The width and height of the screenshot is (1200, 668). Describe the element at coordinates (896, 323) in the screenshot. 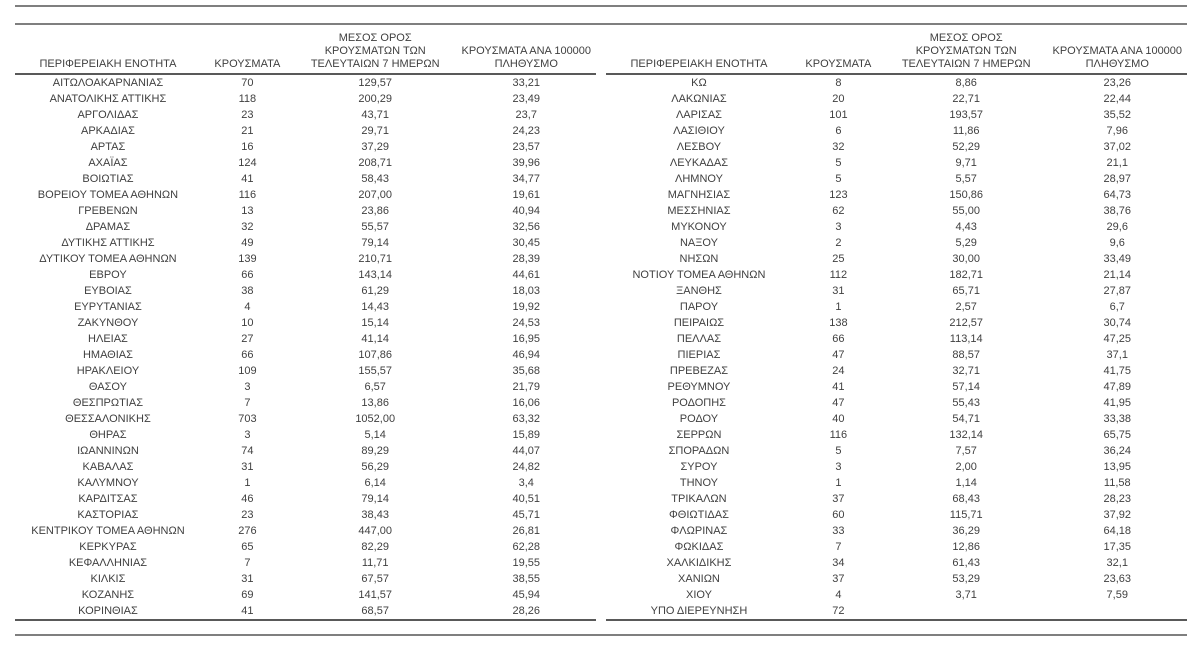

I see `table-row: ΠΕΙΡΑΙΩΣ 138 212,57 30,74` at that location.